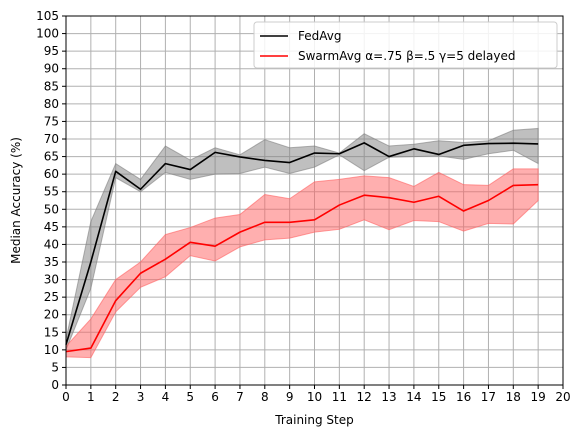 The width and height of the screenshot is (580, 438). What do you see at coordinates (406, 56) in the screenshot?
I see `legend-label-swarmavg: SwarmAvg α=.75 β=.5 γ=5 delayed` at bounding box center [406, 56].